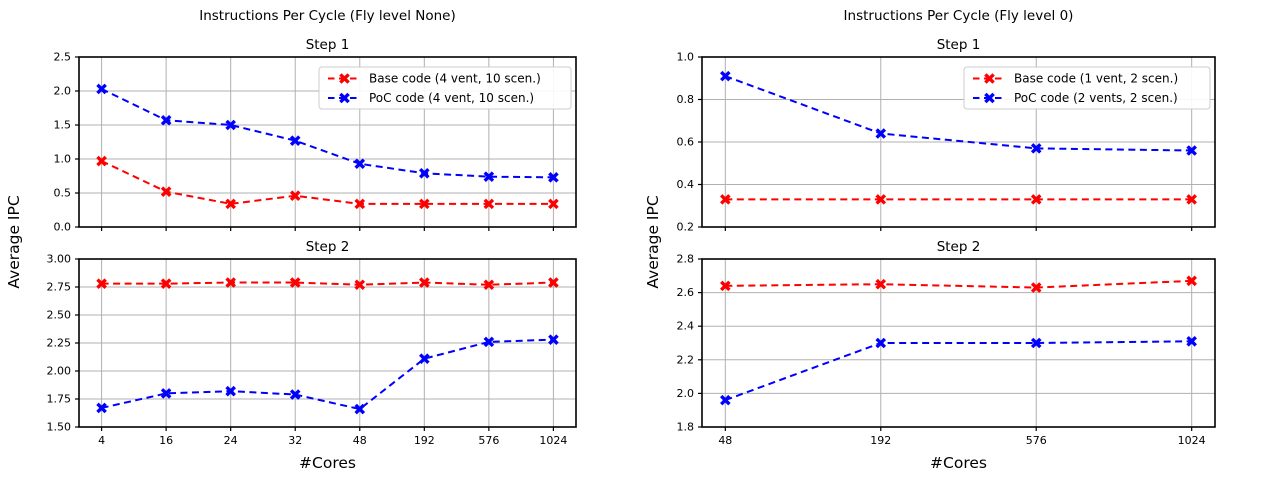 The width and height of the screenshot is (1281, 481). Describe the element at coordinates (880, 440) in the screenshot. I see `x-tick-label: 192` at that location.